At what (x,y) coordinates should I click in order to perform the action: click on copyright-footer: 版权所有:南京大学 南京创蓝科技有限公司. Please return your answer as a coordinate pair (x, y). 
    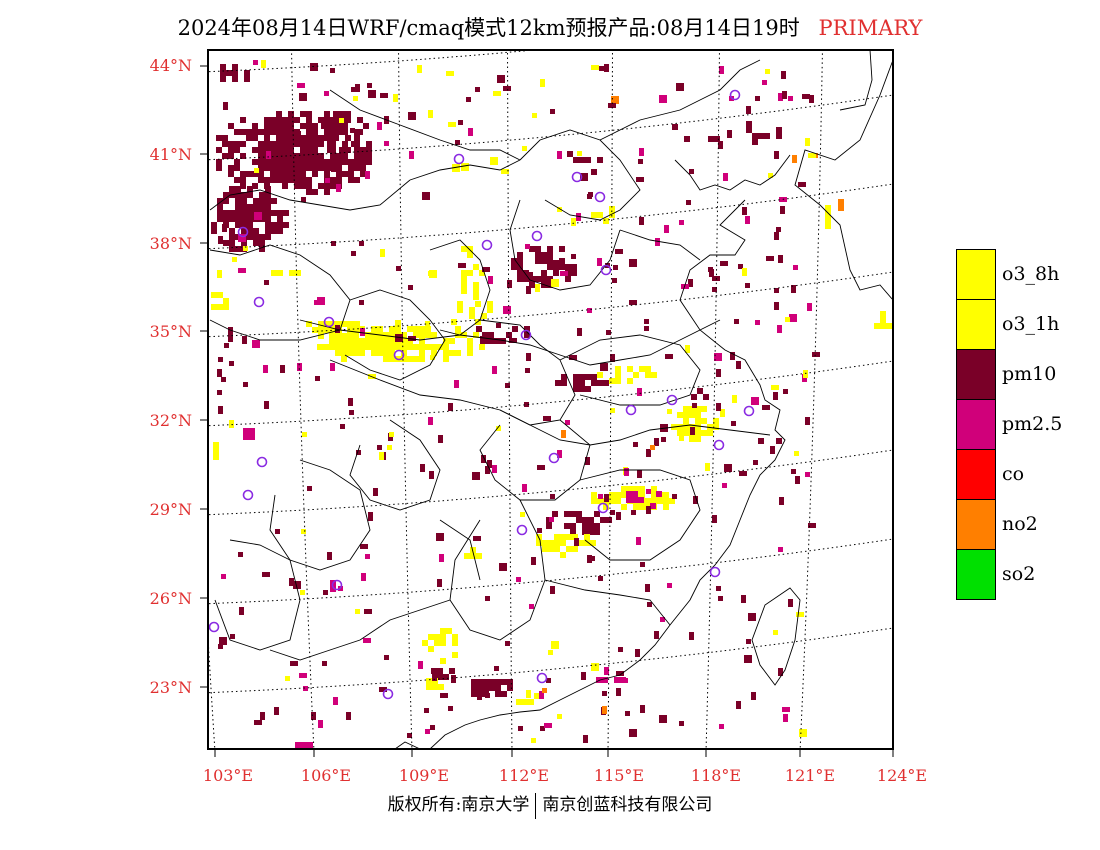
    Looking at the image, I should click on (550, 804).